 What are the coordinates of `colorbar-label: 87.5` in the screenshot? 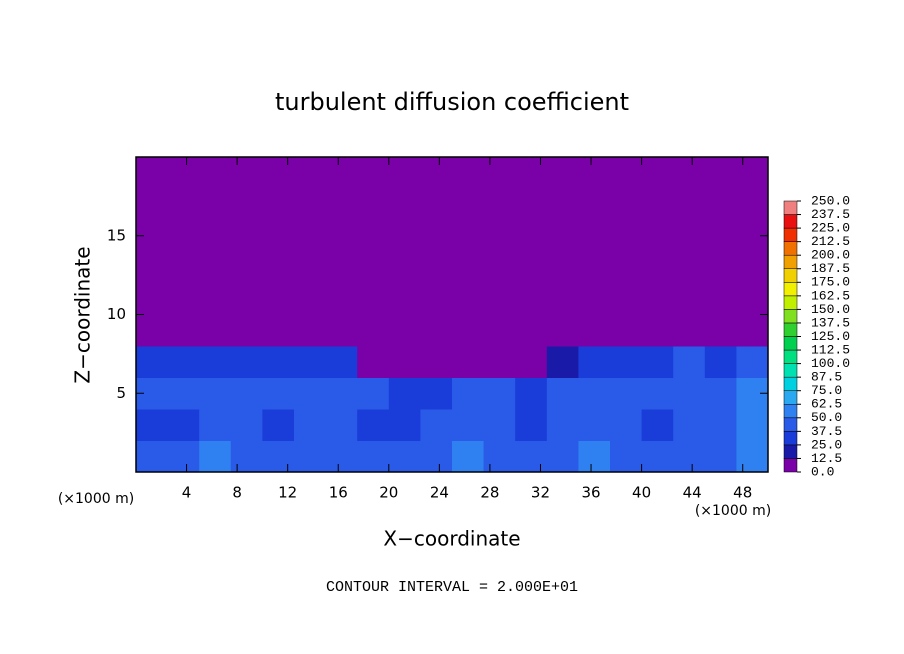 It's located at (826, 377).